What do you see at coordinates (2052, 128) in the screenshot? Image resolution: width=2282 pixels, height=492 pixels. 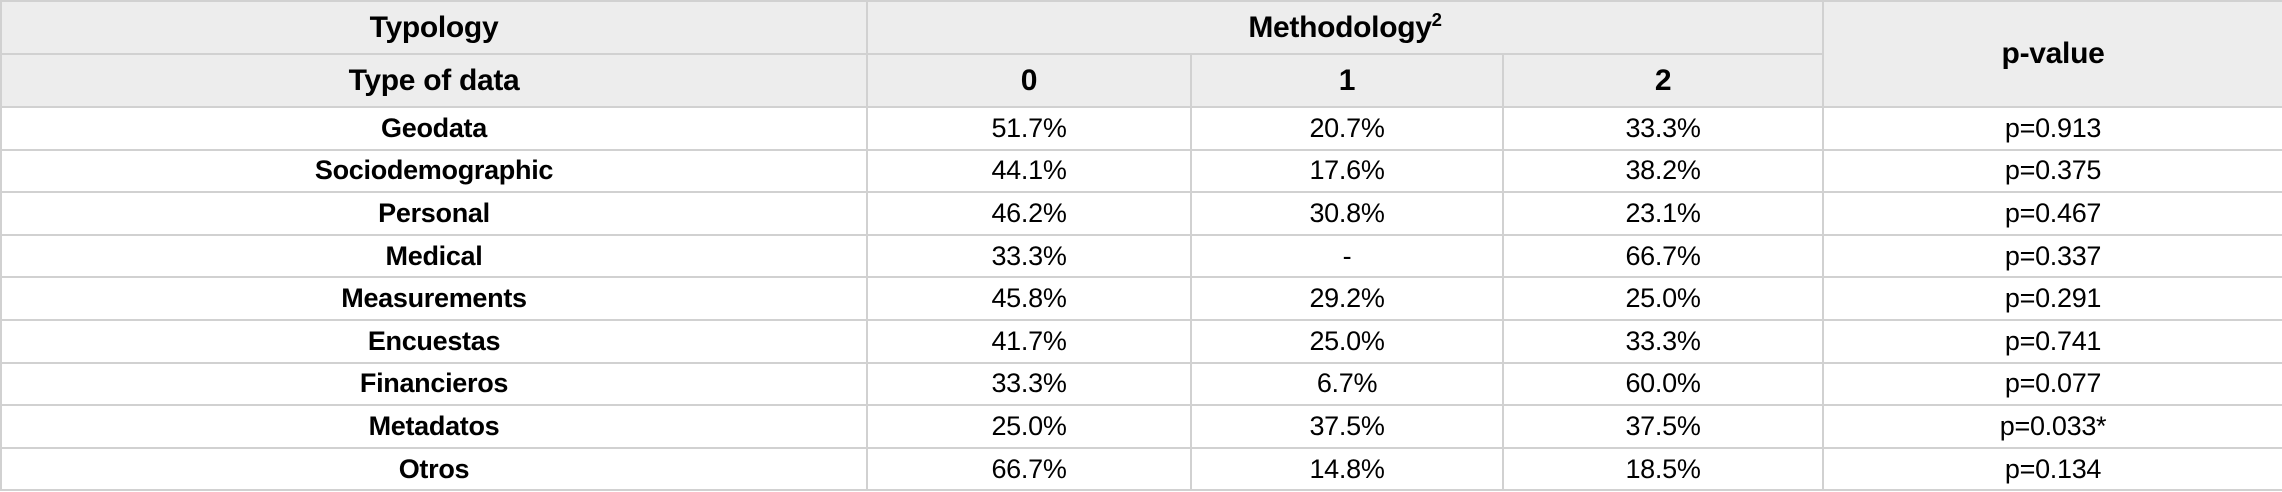 I see `cell-p-value: p=0.913` at bounding box center [2052, 128].